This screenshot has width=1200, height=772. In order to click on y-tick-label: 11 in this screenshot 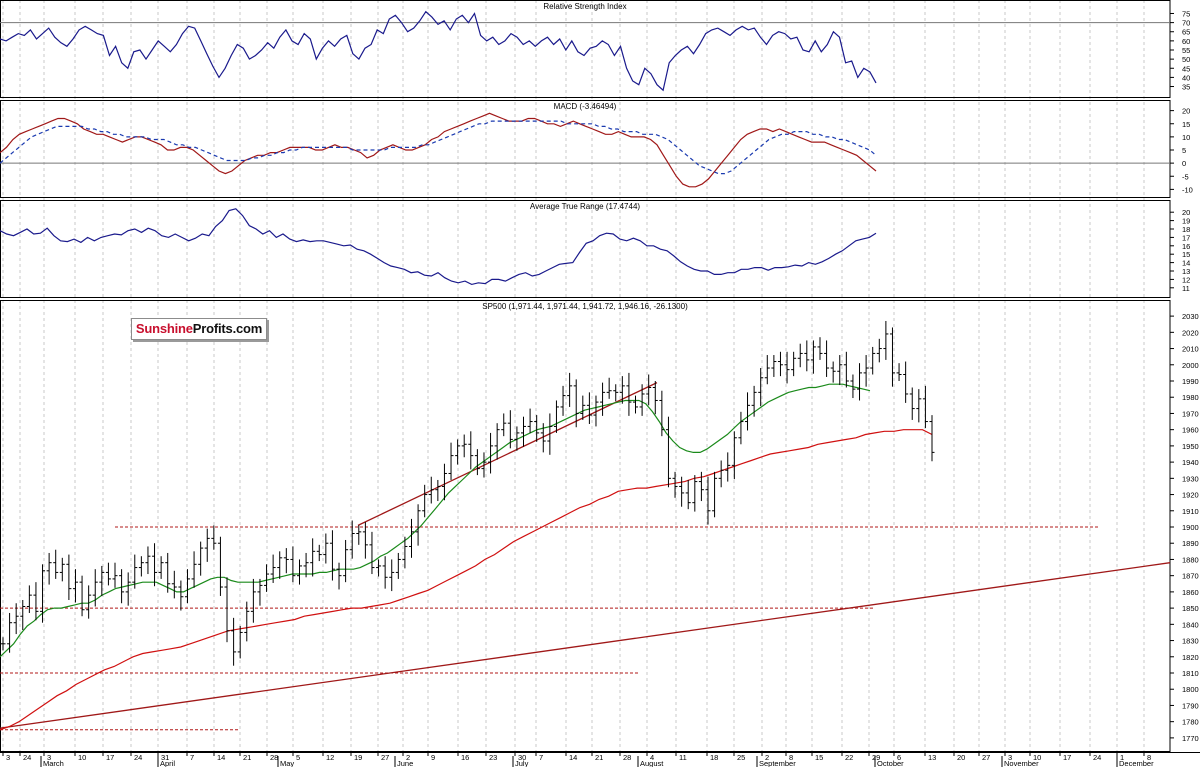, I will do `click(1186, 288)`.